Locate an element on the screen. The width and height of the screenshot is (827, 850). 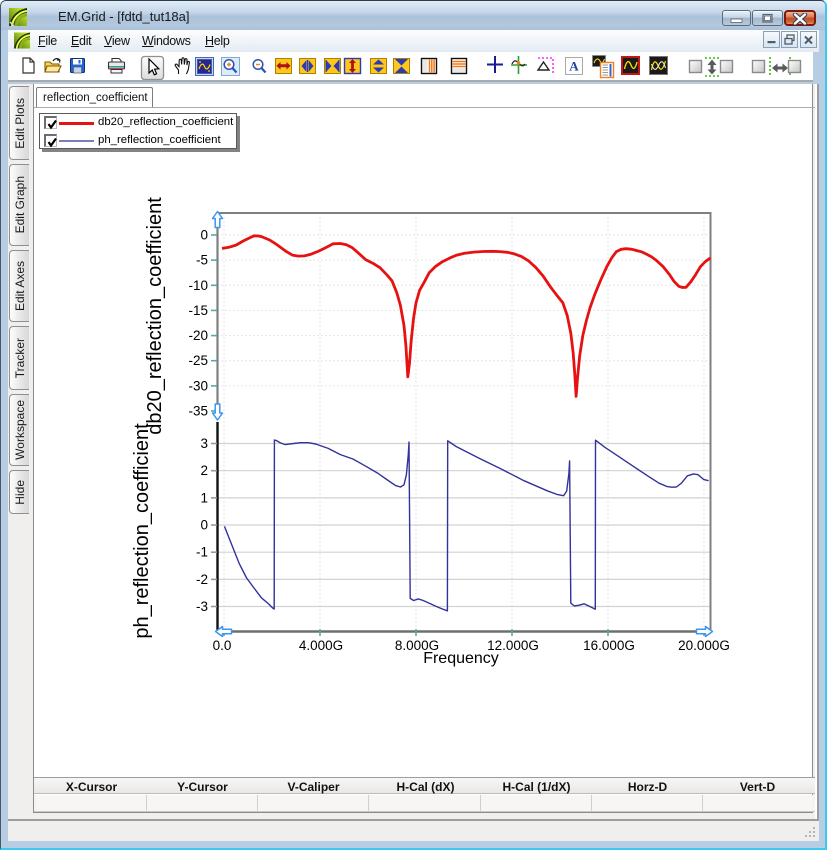
svg-text: -5 is located at coordinates (202, 260).